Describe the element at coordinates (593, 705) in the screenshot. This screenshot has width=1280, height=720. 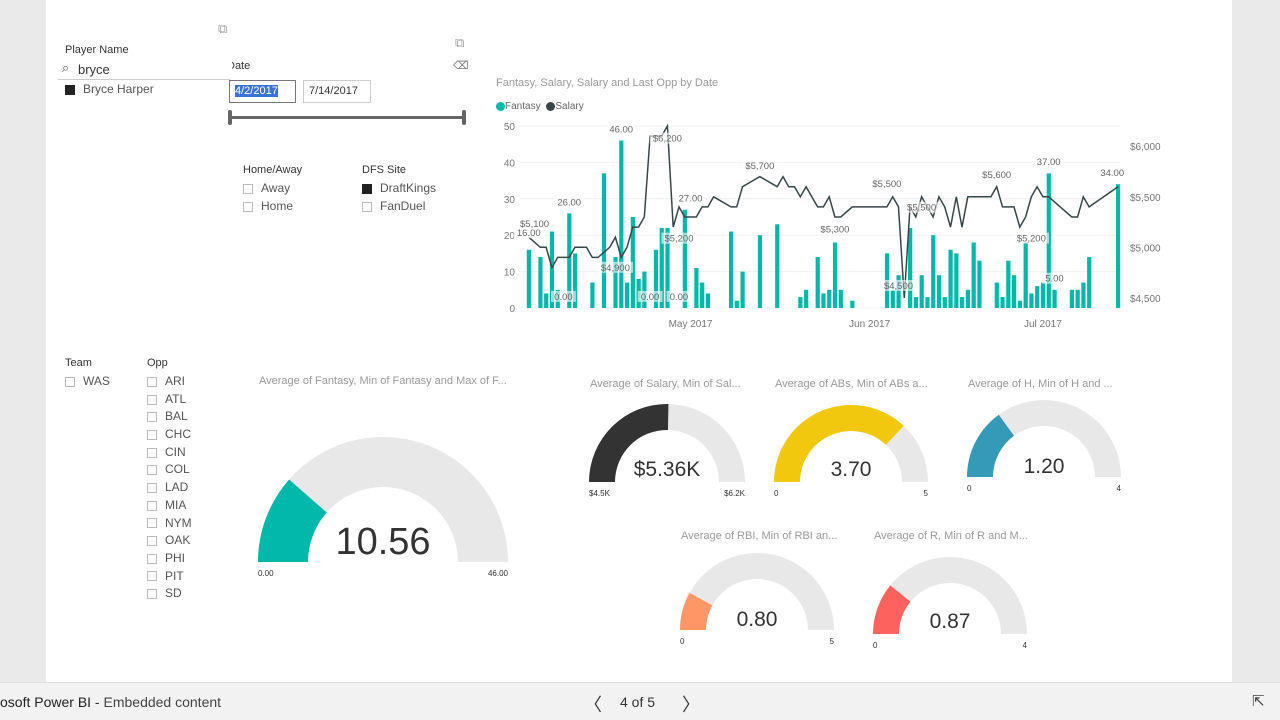
I see `previous-page-button: 〈` at that location.